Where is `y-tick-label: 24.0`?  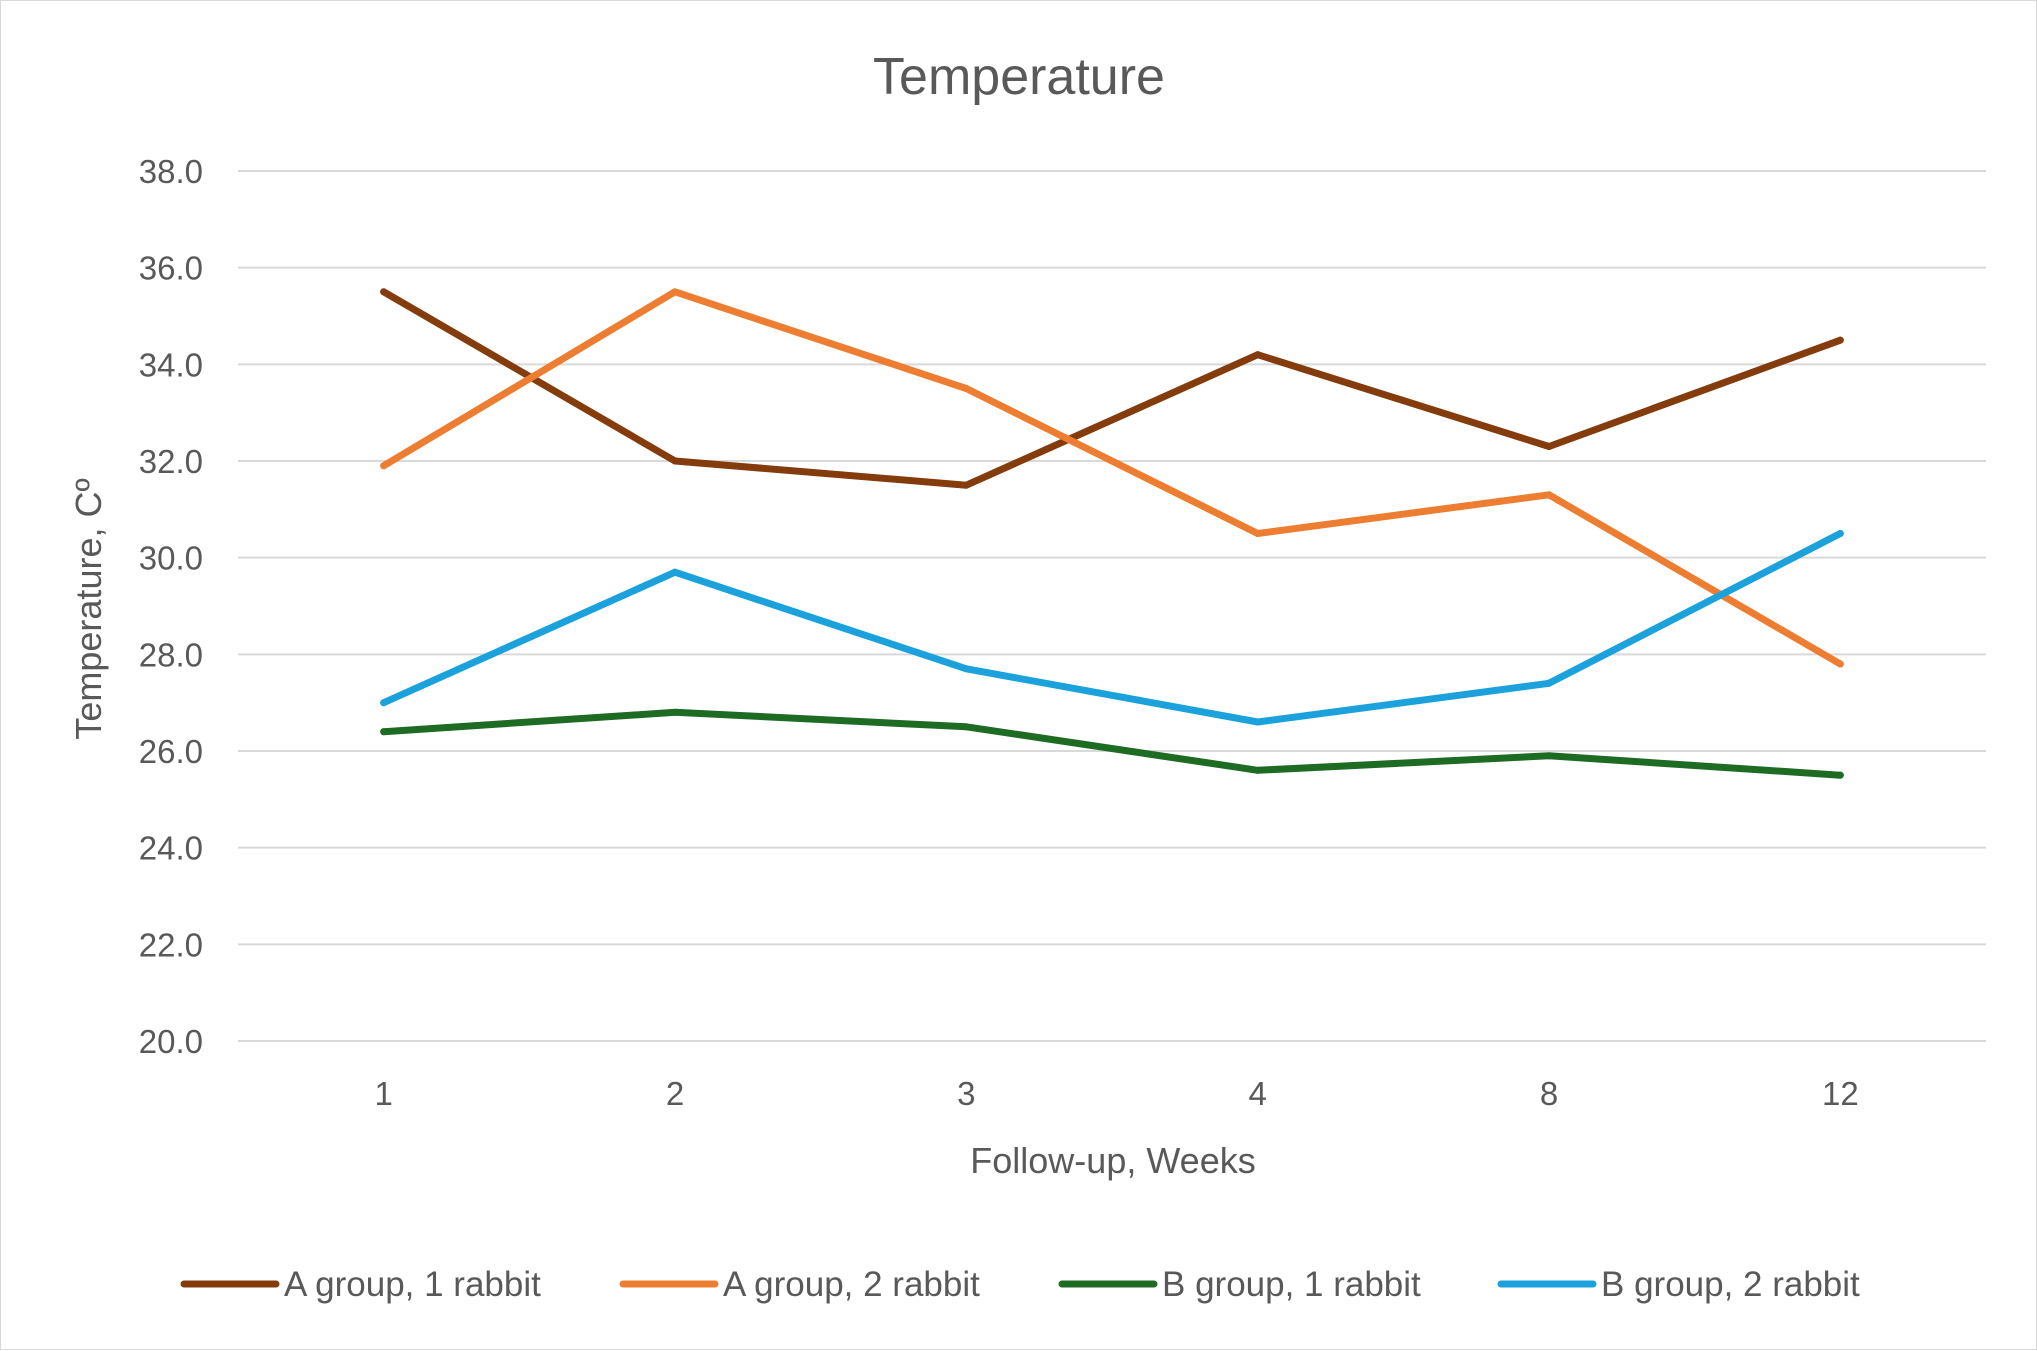
y-tick-label: 24.0 is located at coordinates (171, 848).